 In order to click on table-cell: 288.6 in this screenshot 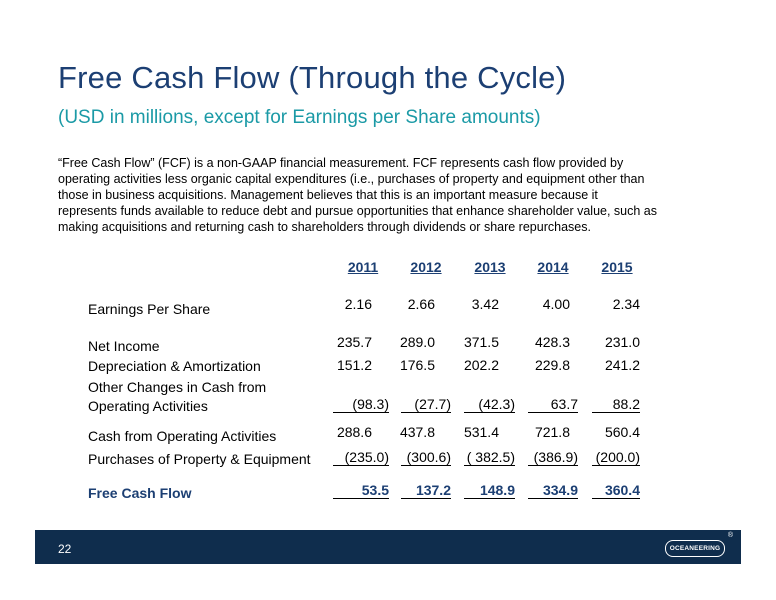, I will do `click(354, 432)`.